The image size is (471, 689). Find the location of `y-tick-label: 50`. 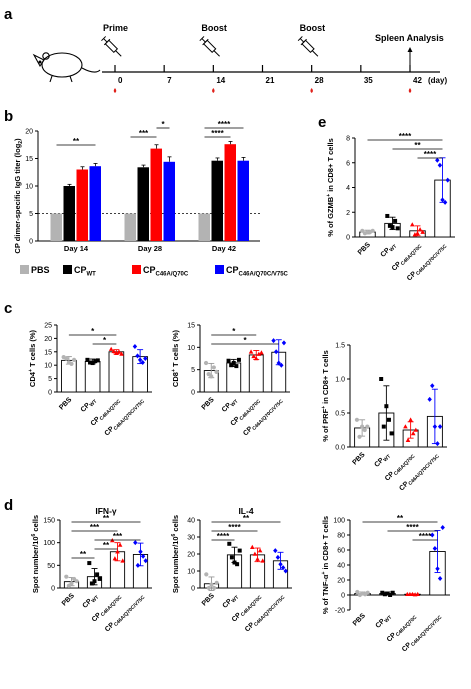

y-tick-label: 50 is located at coordinates (51, 566).